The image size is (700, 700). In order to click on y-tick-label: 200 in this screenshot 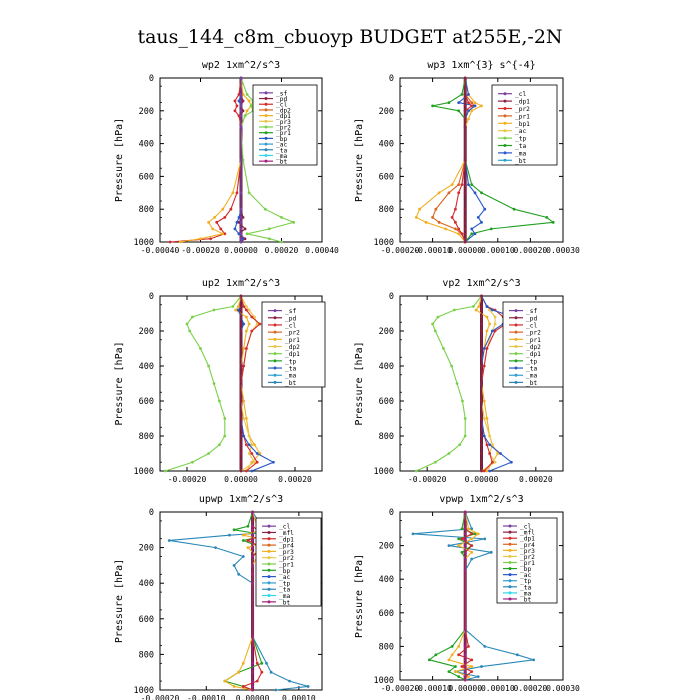, I will do `click(146, 549)`.